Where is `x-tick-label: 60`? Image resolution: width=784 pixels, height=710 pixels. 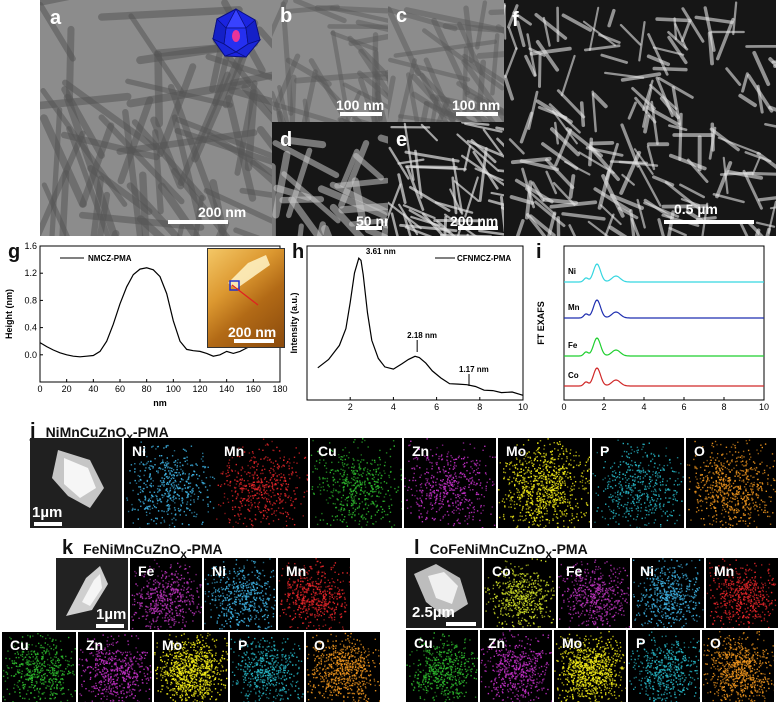
x-tick-label: 60 is located at coordinates (120, 389).